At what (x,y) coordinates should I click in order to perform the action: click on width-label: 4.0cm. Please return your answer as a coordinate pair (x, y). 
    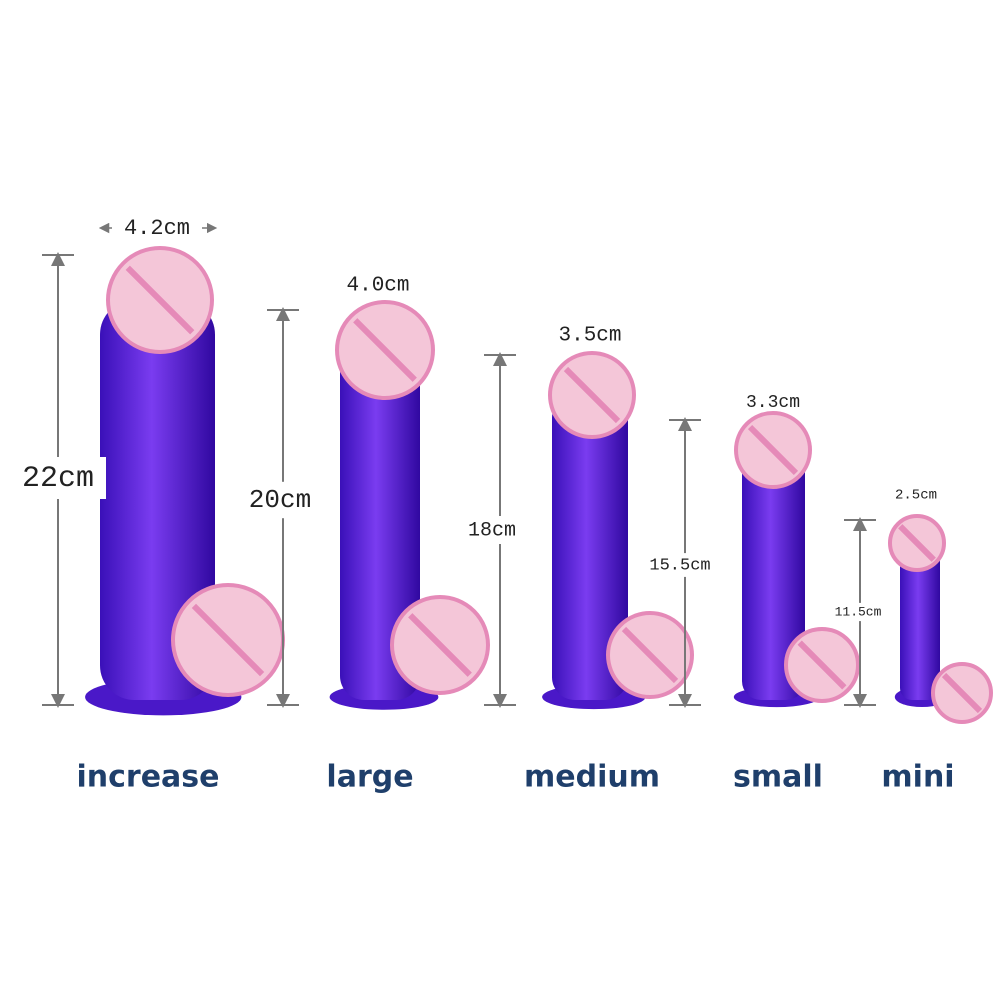
    Looking at the image, I should click on (377, 286).